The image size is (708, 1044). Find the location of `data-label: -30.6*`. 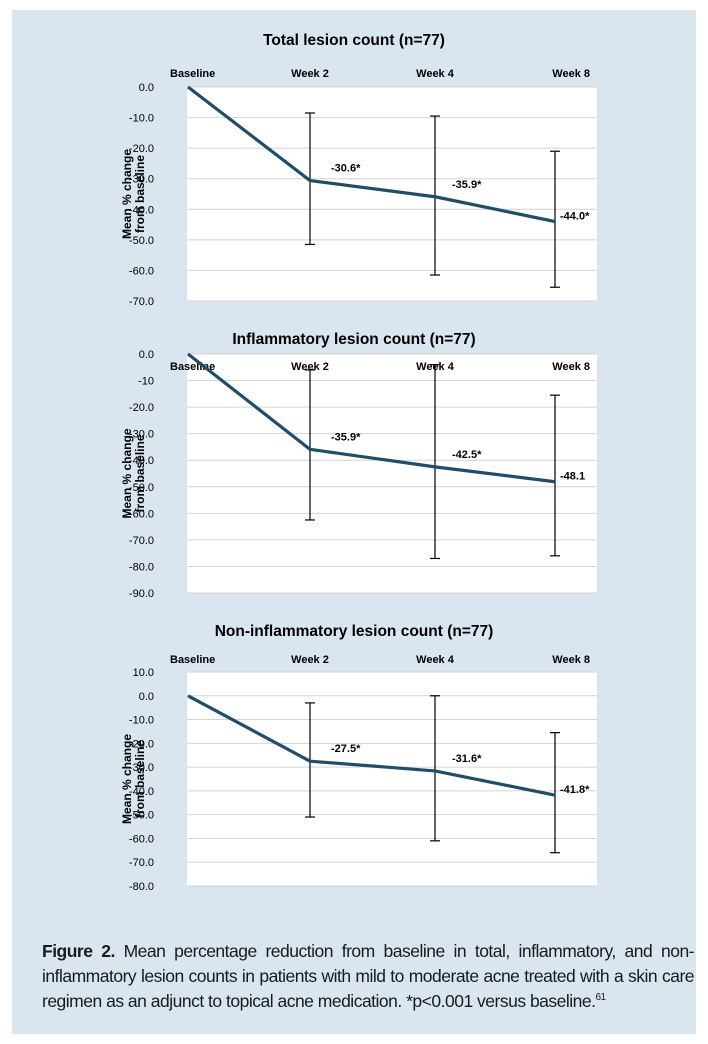

data-label: -30.6* is located at coordinates (346, 169).